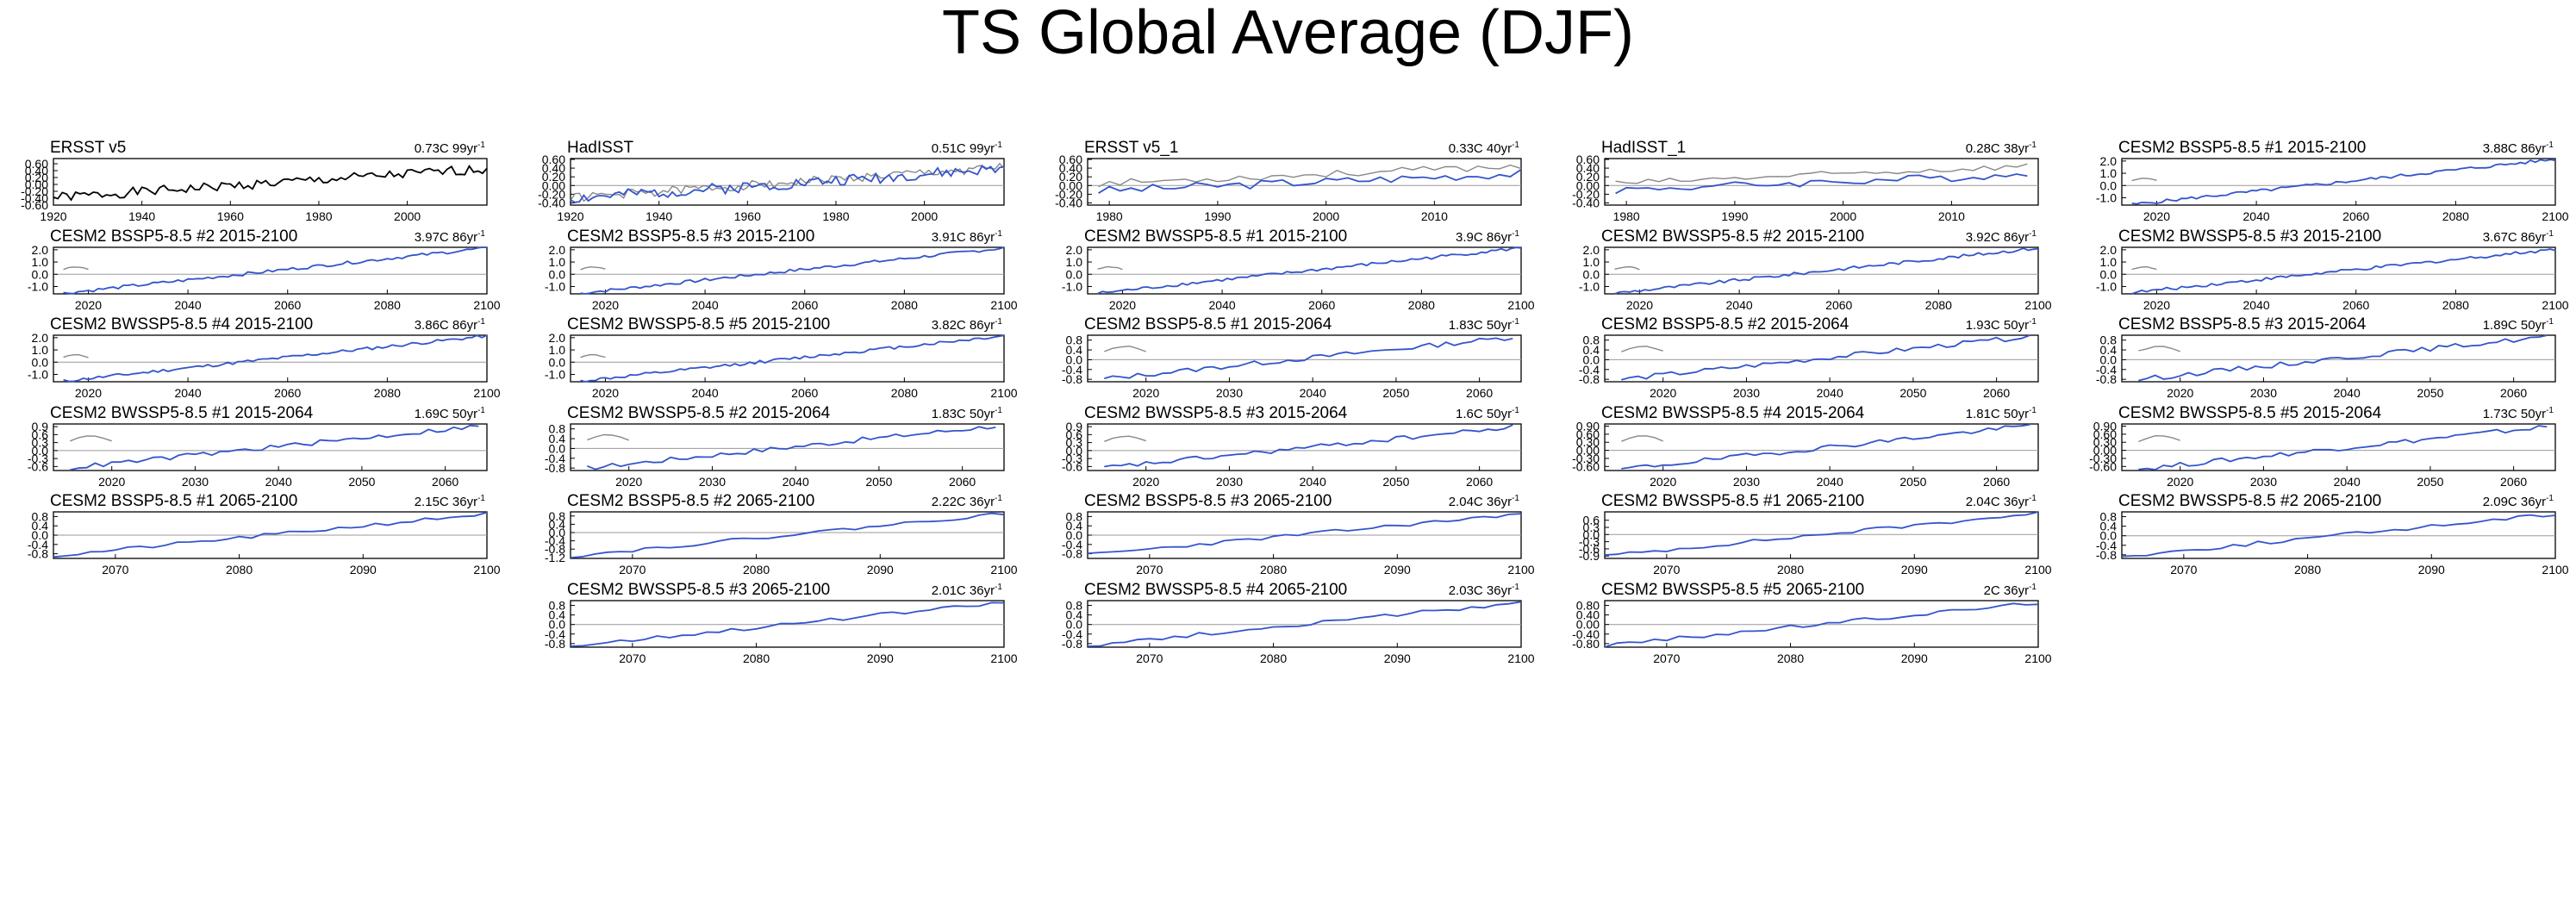 The height and width of the screenshot is (910, 2576). Describe the element at coordinates (1484, 148) in the screenshot. I see `panel-trend-label: 0.33C 40yr-1` at that location.